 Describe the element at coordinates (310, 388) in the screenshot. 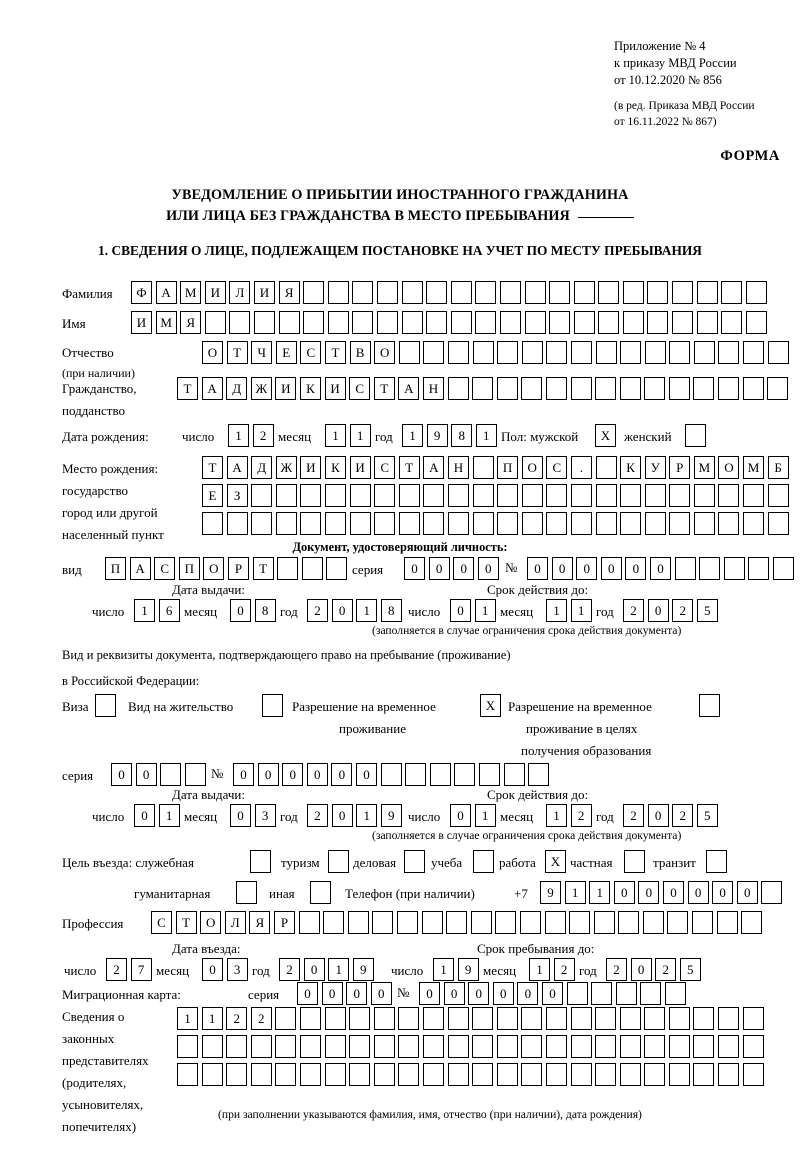

I see `char-cell: К` at that location.